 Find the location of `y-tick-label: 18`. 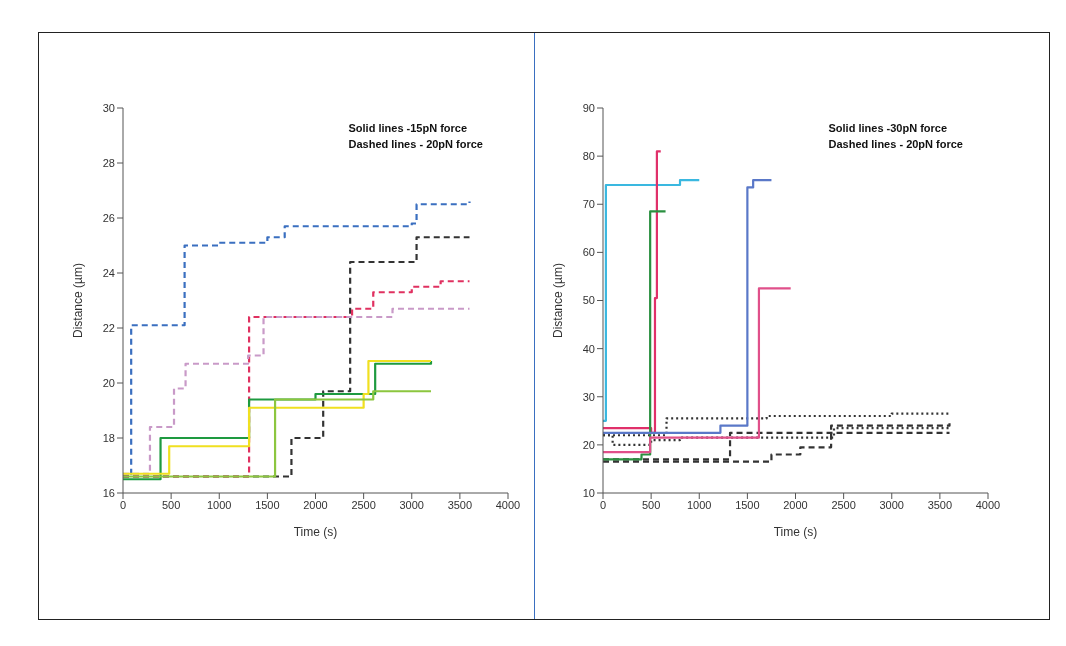

y-tick-label: 18 is located at coordinates (108, 437).